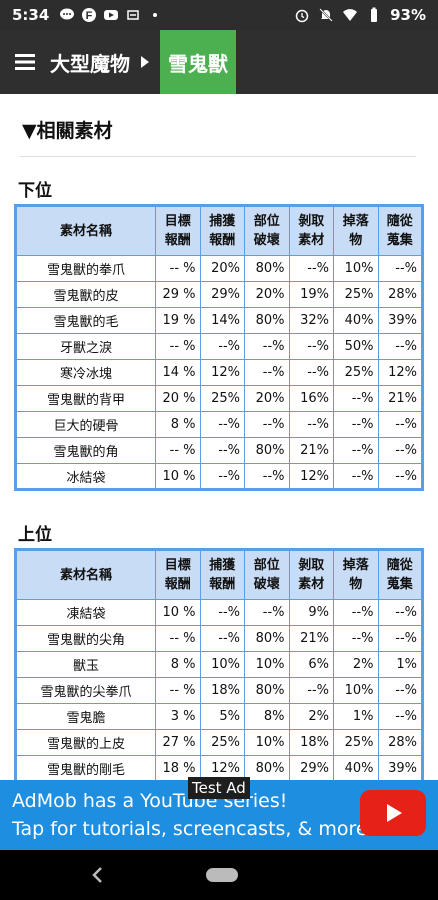  Describe the element at coordinates (267, 230) in the screenshot. I see `column-header: 部位 破壞` at that location.